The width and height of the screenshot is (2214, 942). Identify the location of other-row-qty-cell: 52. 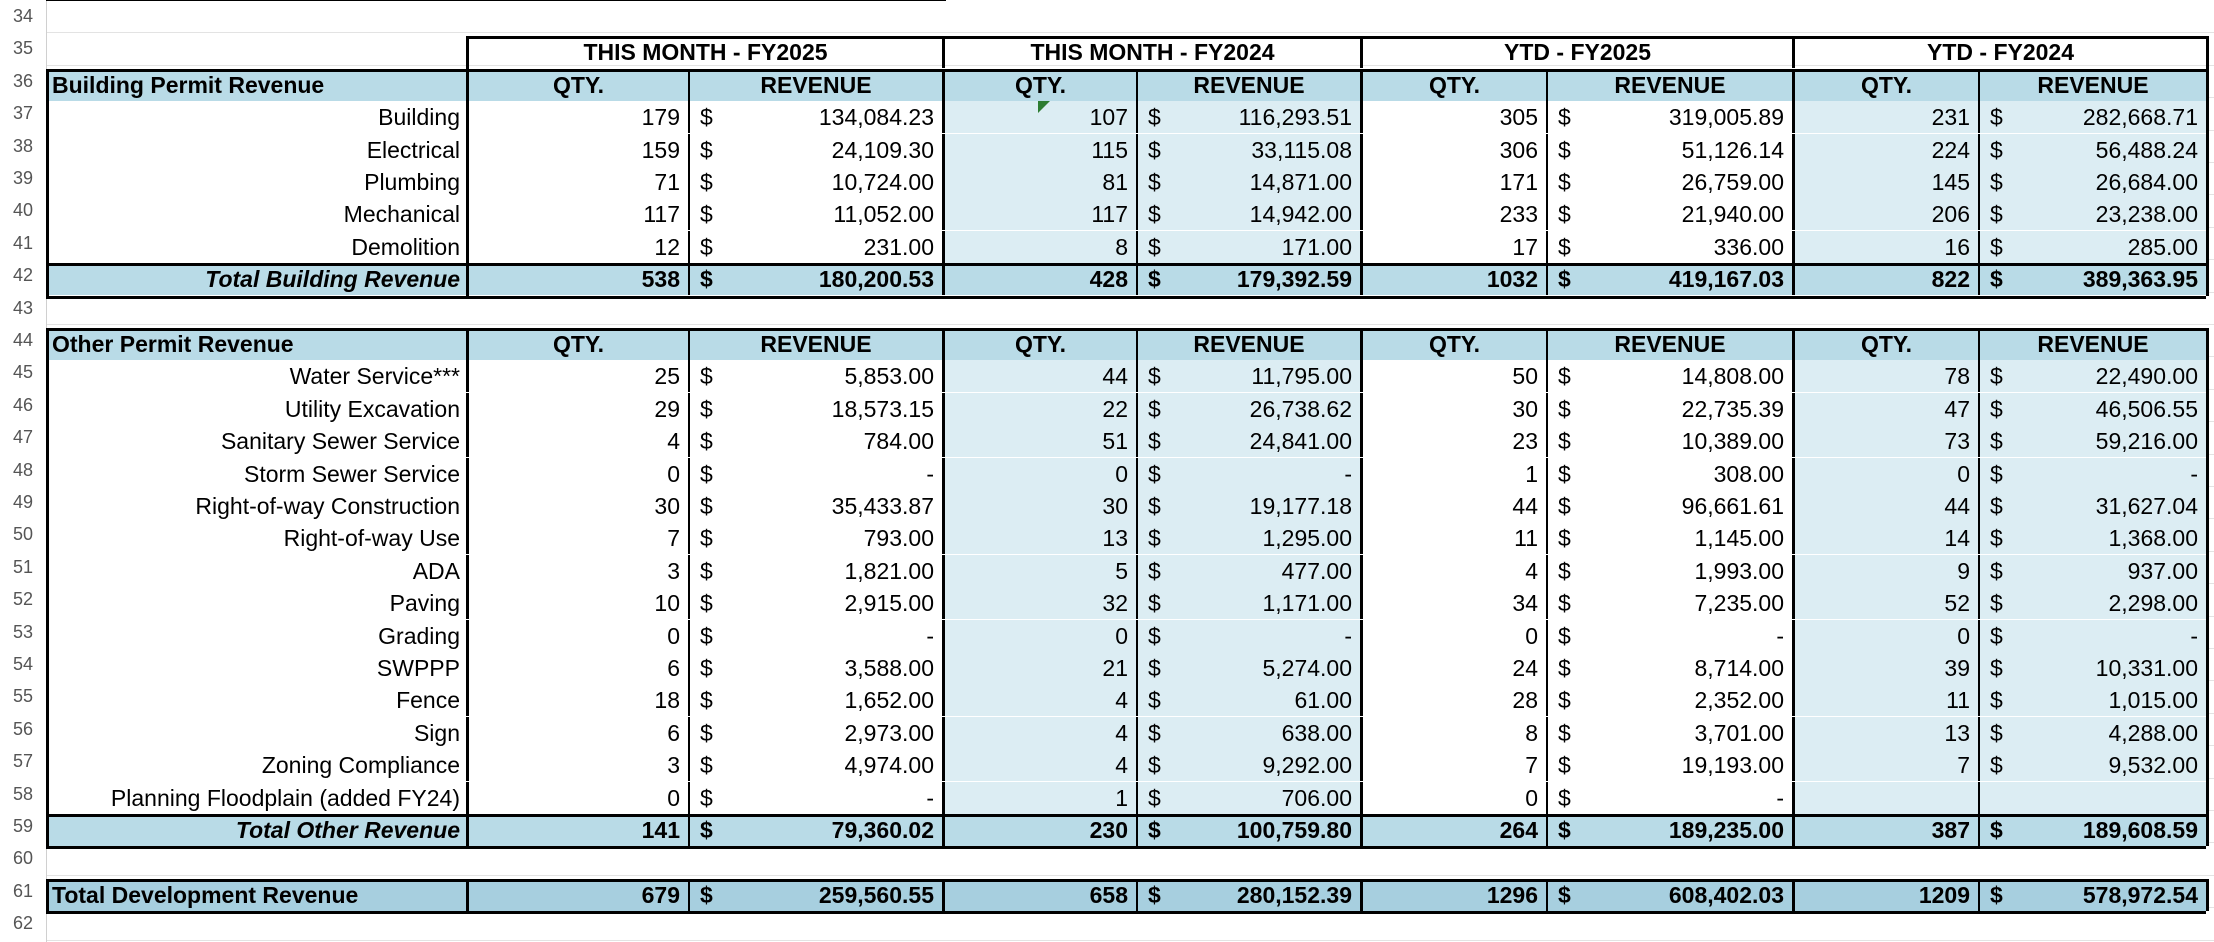
(1885, 603).